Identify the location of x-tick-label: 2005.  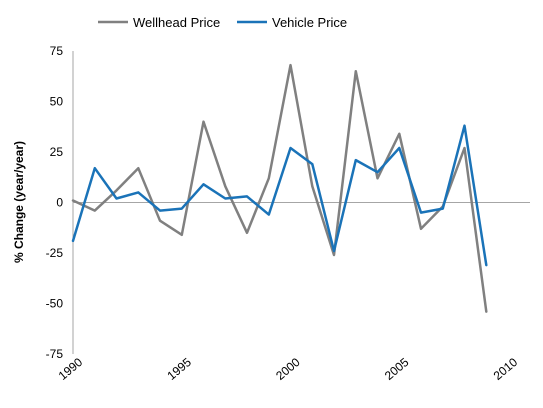
(397, 369).